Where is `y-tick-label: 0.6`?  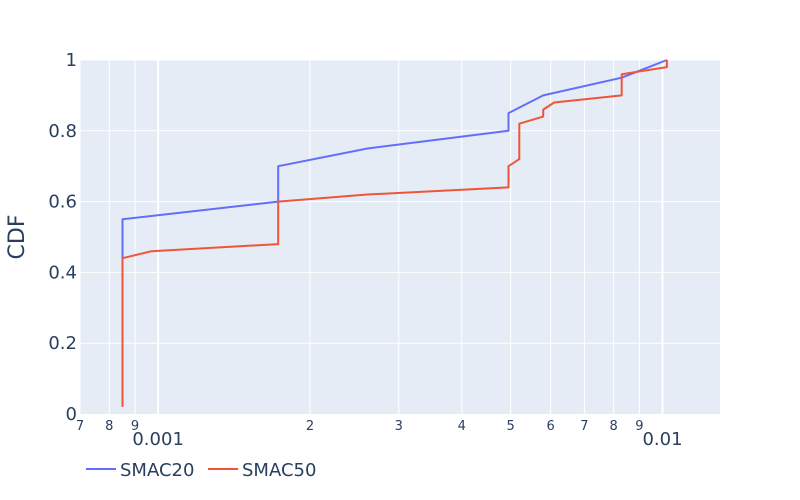 y-tick-label: 0.6 is located at coordinates (62, 202).